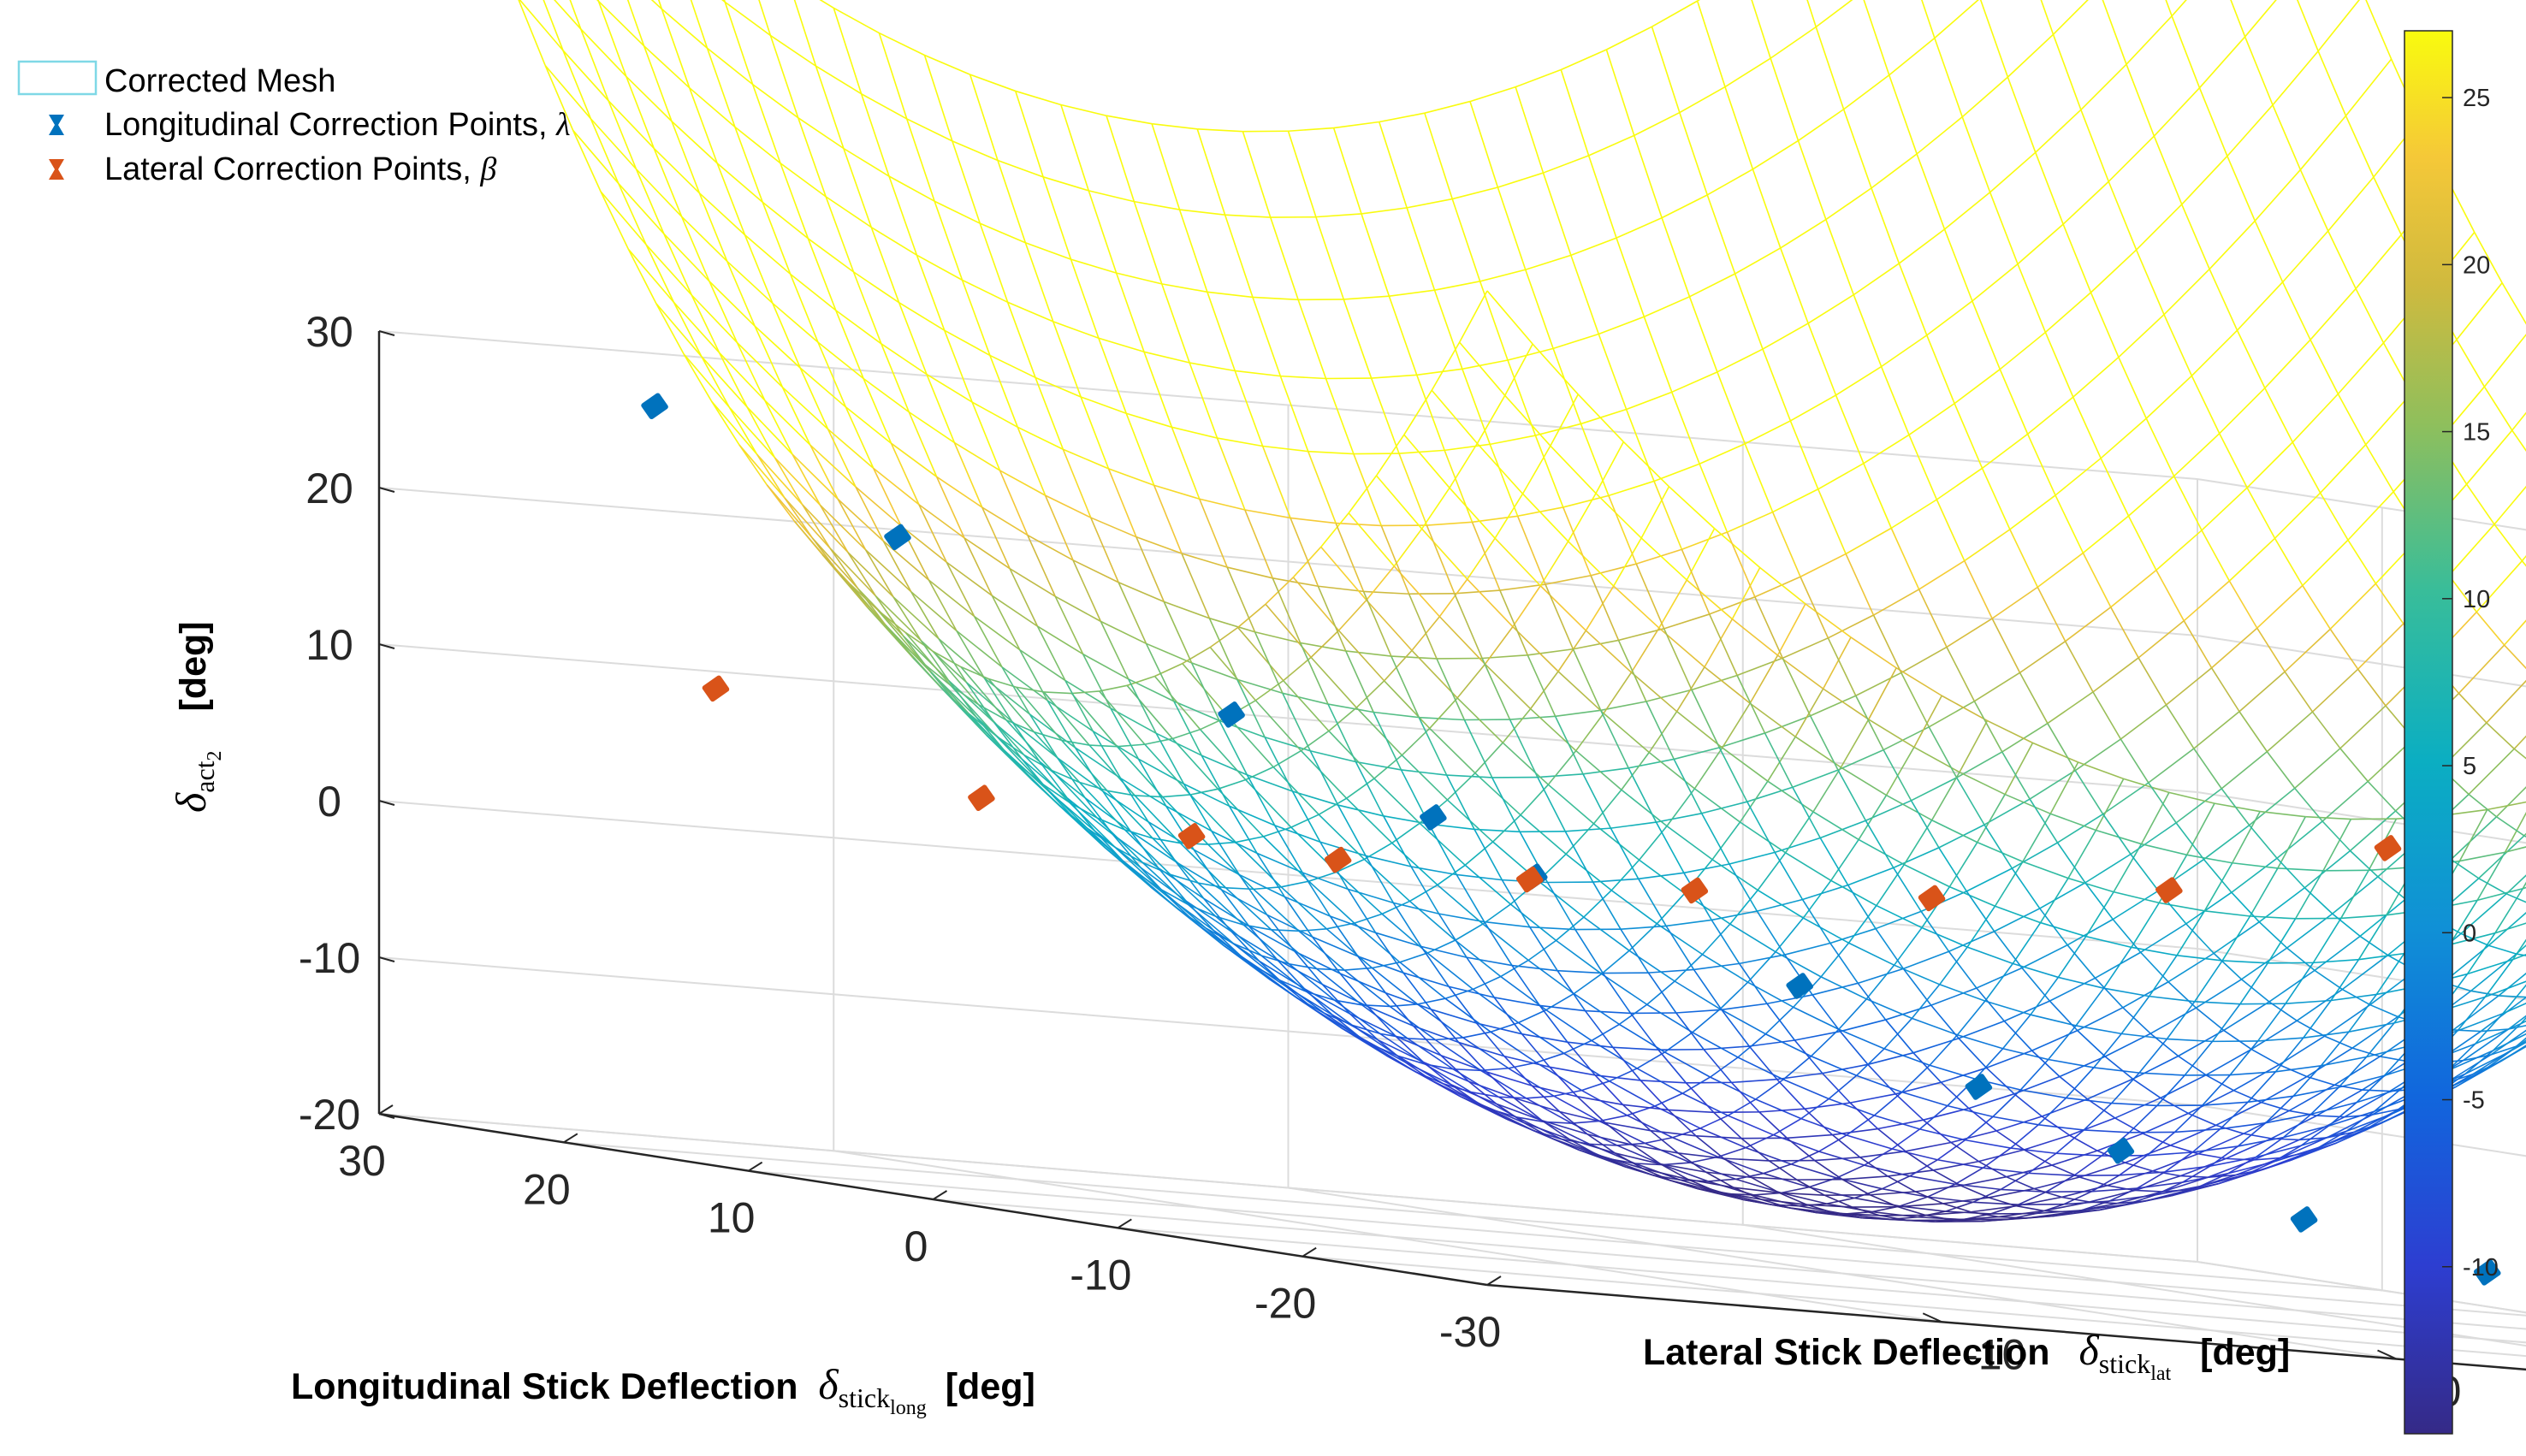 The height and width of the screenshot is (1456, 2526). I want to click on z-tick-label: 0, so click(329, 802).